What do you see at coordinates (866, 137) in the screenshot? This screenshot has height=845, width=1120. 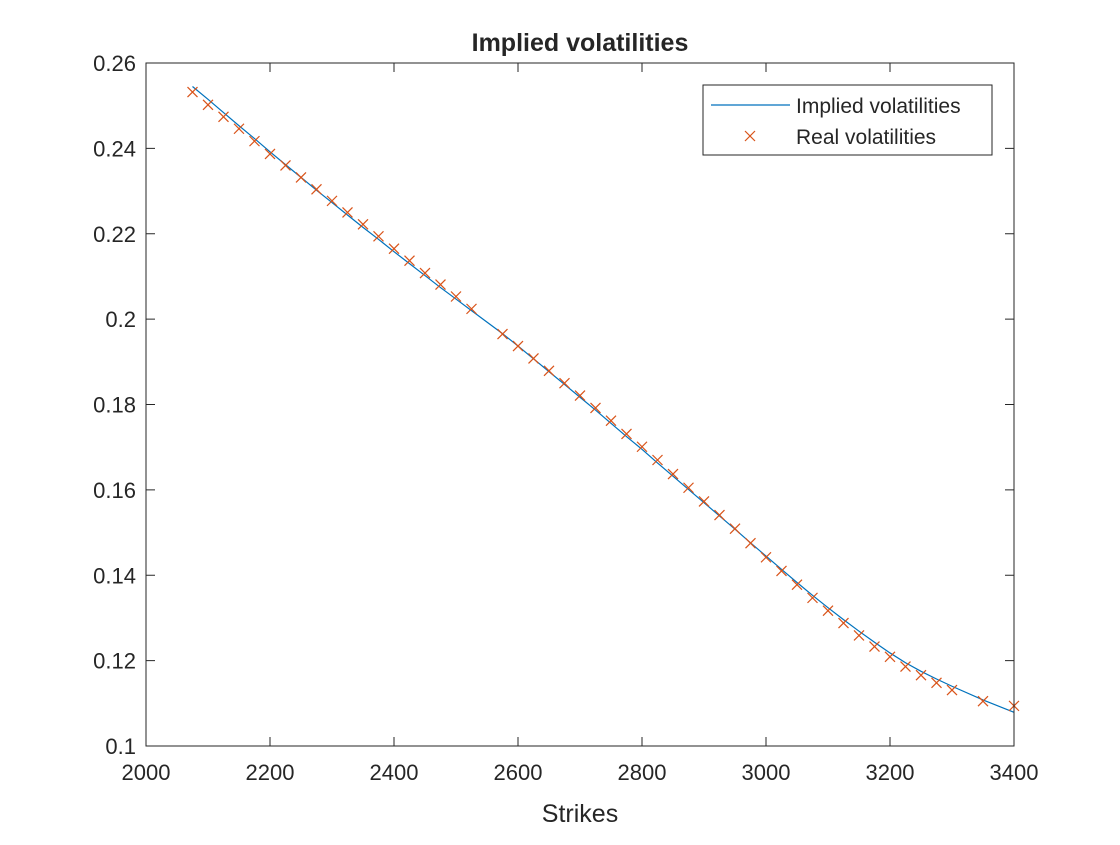 I see `legend-label-real: Real volatilities` at bounding box center [866, 137].